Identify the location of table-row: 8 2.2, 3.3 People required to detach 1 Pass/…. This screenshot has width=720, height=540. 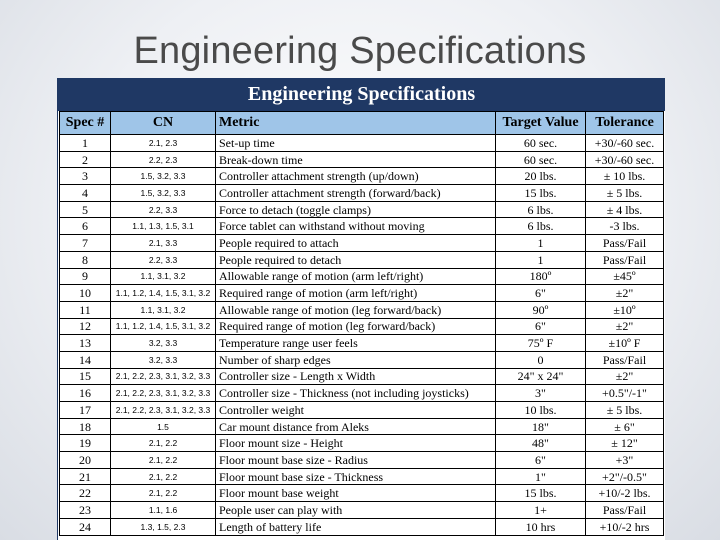
(361, 259).